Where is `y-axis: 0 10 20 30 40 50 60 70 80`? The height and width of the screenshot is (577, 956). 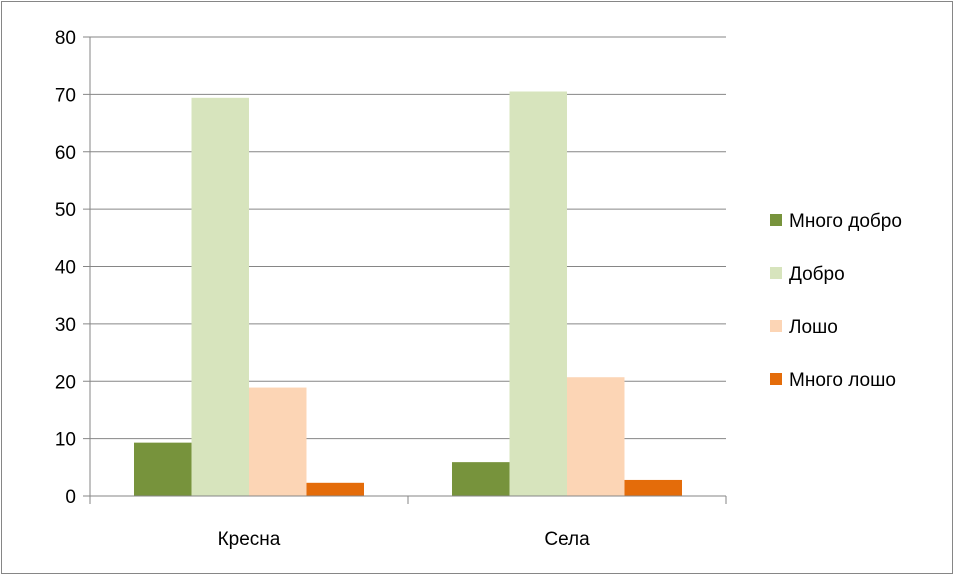 y-axis: 0 10 20 30 40 50 60 70 80 is located at coordinates (73, 268).